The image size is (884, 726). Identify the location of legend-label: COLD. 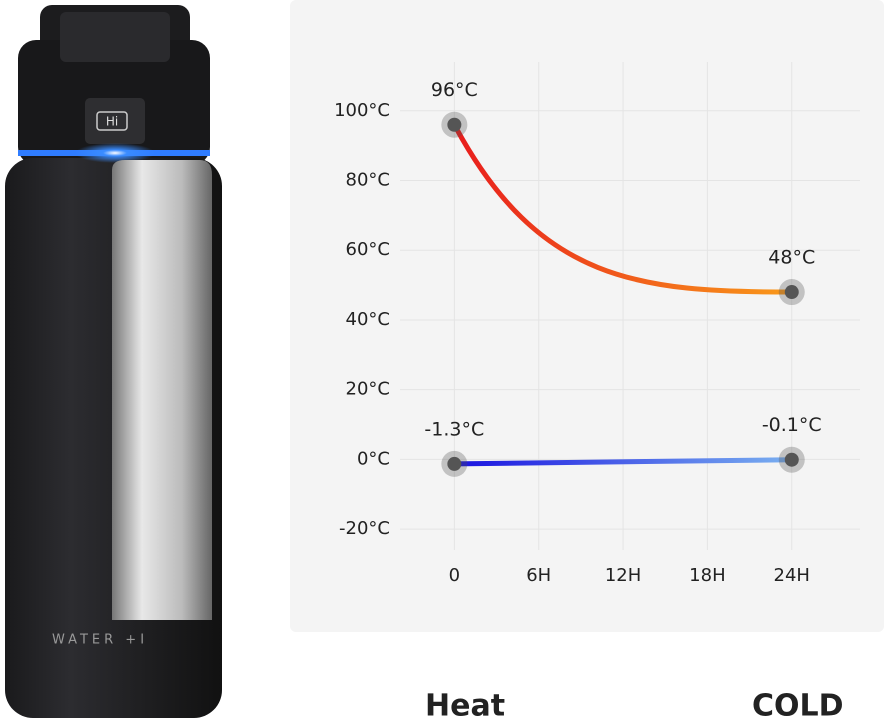
(798, 706).